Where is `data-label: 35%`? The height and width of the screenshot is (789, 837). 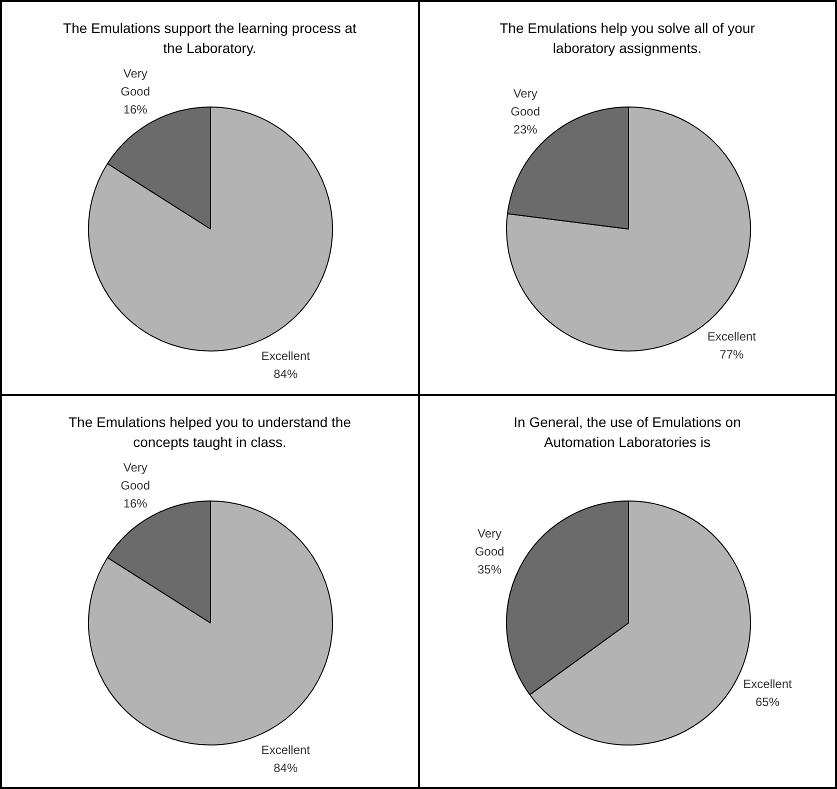
data-label: 35% is located at coordinates (489, 569).